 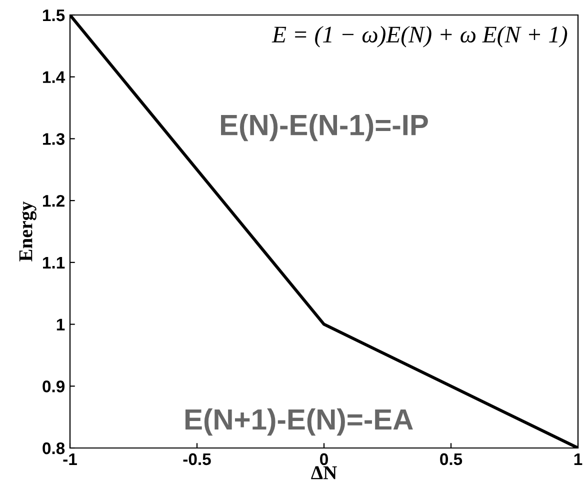 What do you see at coordinates (324, 459) in the screenshot?
I see `x-tick-label: 0` at bounding box center [324, 459].